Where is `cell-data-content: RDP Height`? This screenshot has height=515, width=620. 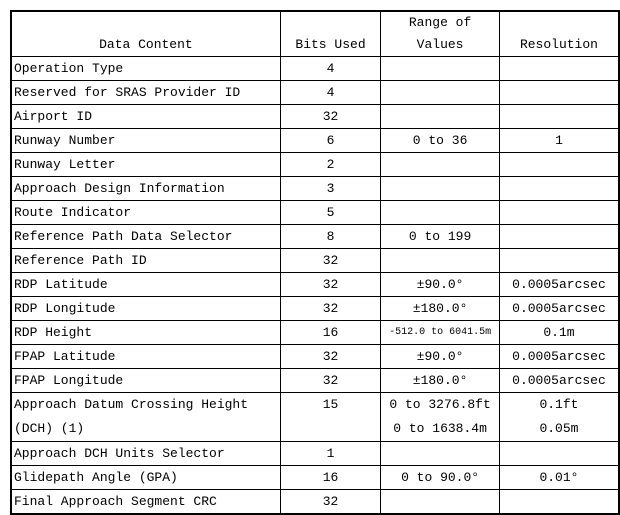
cell-data-content: RDP Height is located at coordinates (145, 332).